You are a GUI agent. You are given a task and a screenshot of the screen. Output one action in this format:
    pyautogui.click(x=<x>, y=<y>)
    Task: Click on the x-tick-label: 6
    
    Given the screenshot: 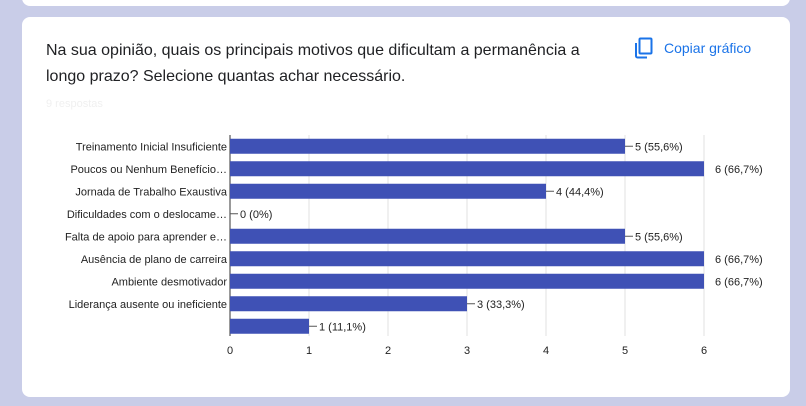 What is the action you would take?
    pyautogui.click(x=704, y=351)
    